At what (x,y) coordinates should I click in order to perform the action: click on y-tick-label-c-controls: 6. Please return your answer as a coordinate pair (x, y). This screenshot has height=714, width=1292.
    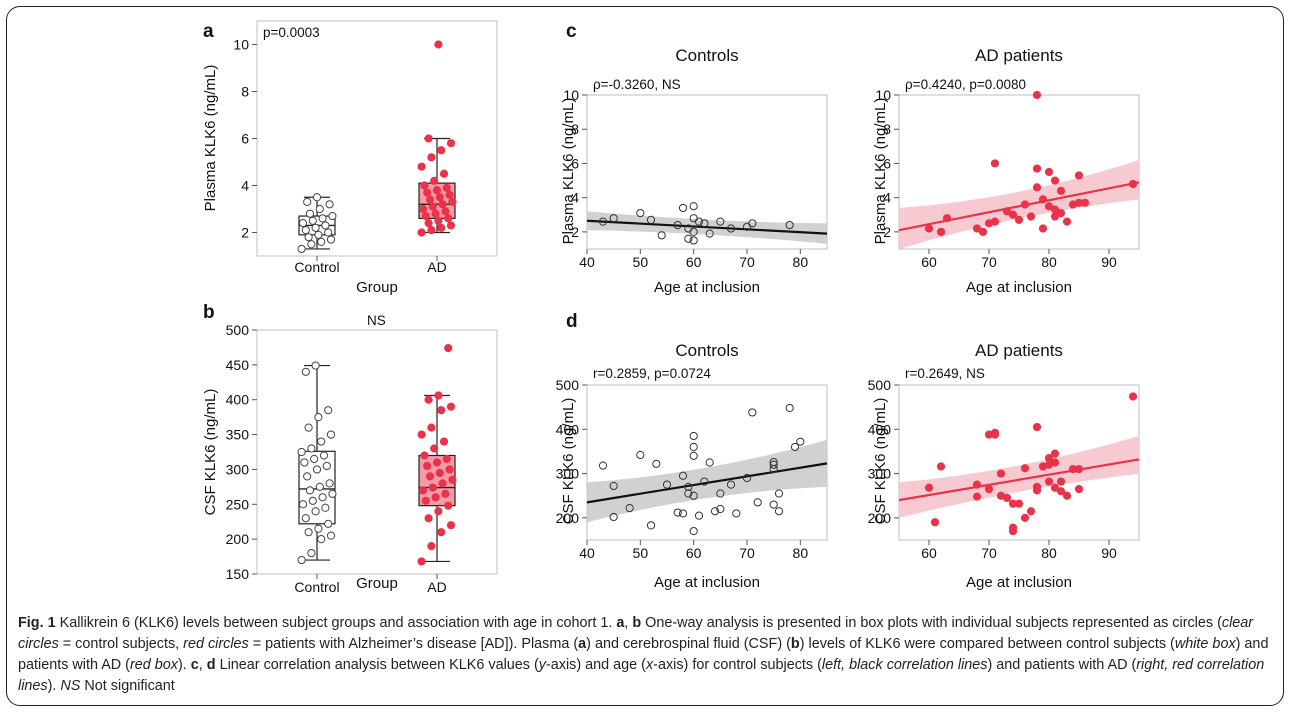
    Looking at the image, I should click on (575, 163).